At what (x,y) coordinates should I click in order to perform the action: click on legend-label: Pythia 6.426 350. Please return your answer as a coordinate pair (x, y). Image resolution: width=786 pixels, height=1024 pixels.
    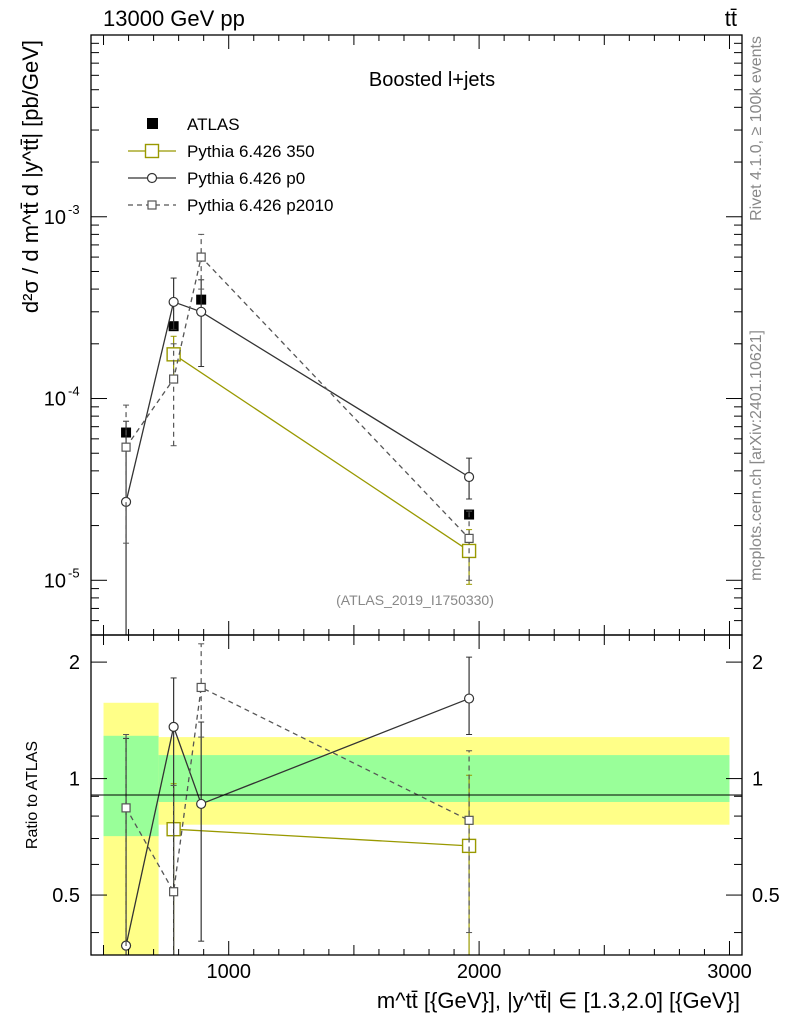
    Looking at the image, I should click on (251, 151).